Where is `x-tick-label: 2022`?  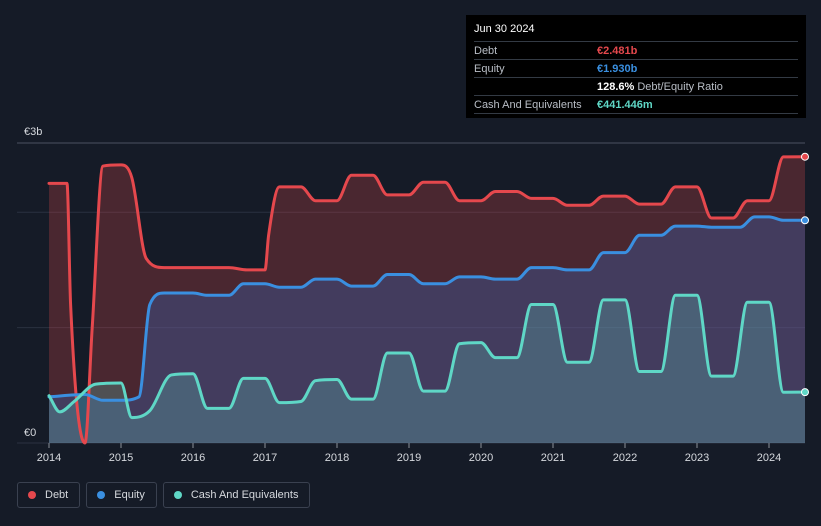
x-tick-label: 2022 is located at coordinates (625, 458).